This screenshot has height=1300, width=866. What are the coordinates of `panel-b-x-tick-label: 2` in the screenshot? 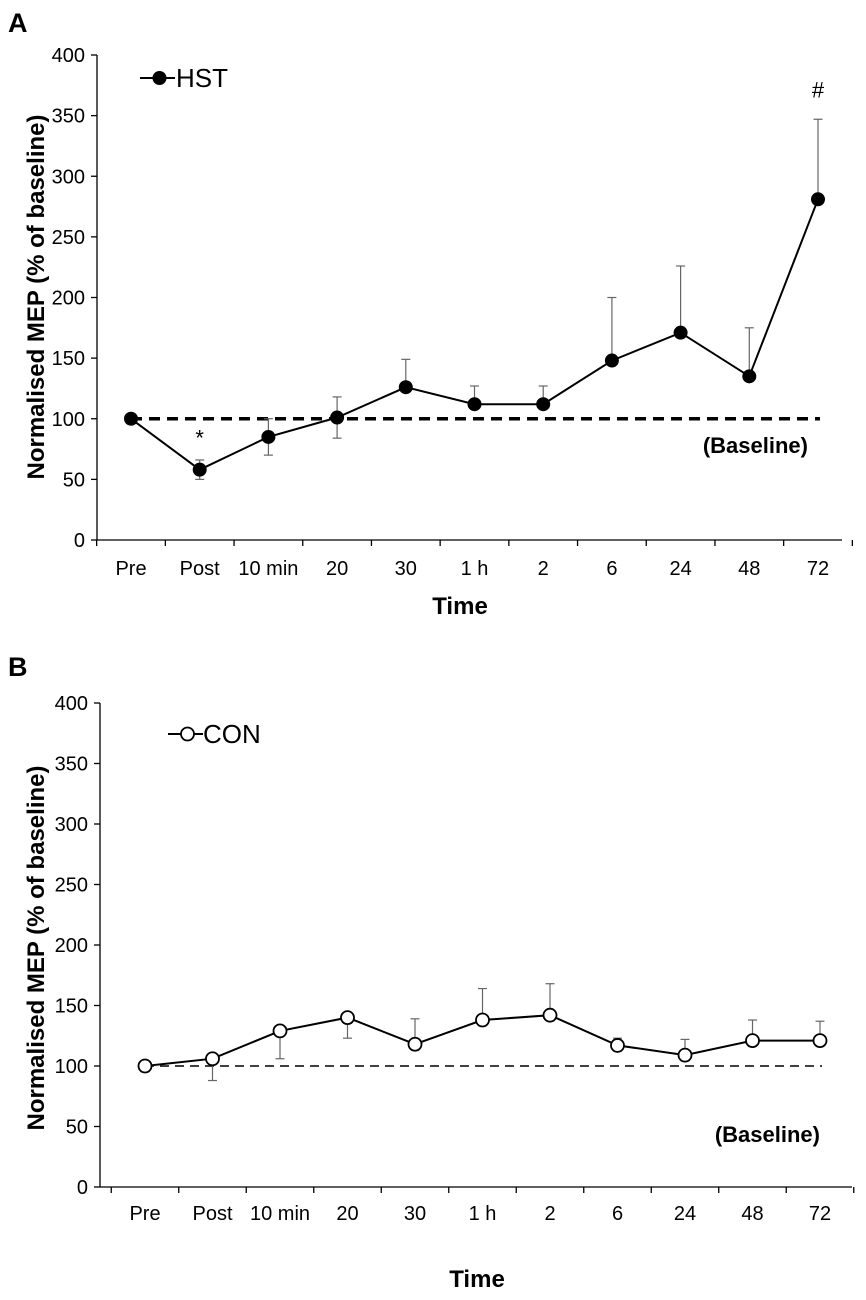 It's located at (549, 1214).